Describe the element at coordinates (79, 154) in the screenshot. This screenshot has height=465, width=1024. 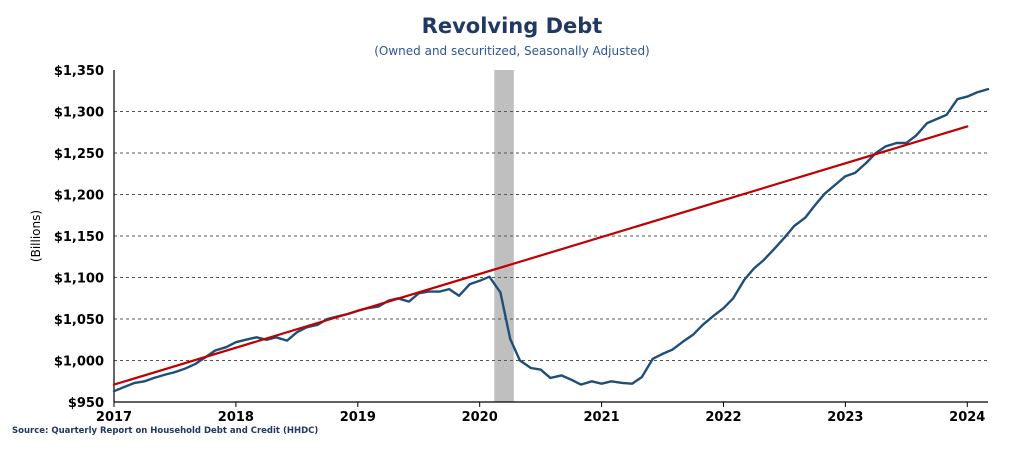
I see `y-tick-label: $1,250` at that location.